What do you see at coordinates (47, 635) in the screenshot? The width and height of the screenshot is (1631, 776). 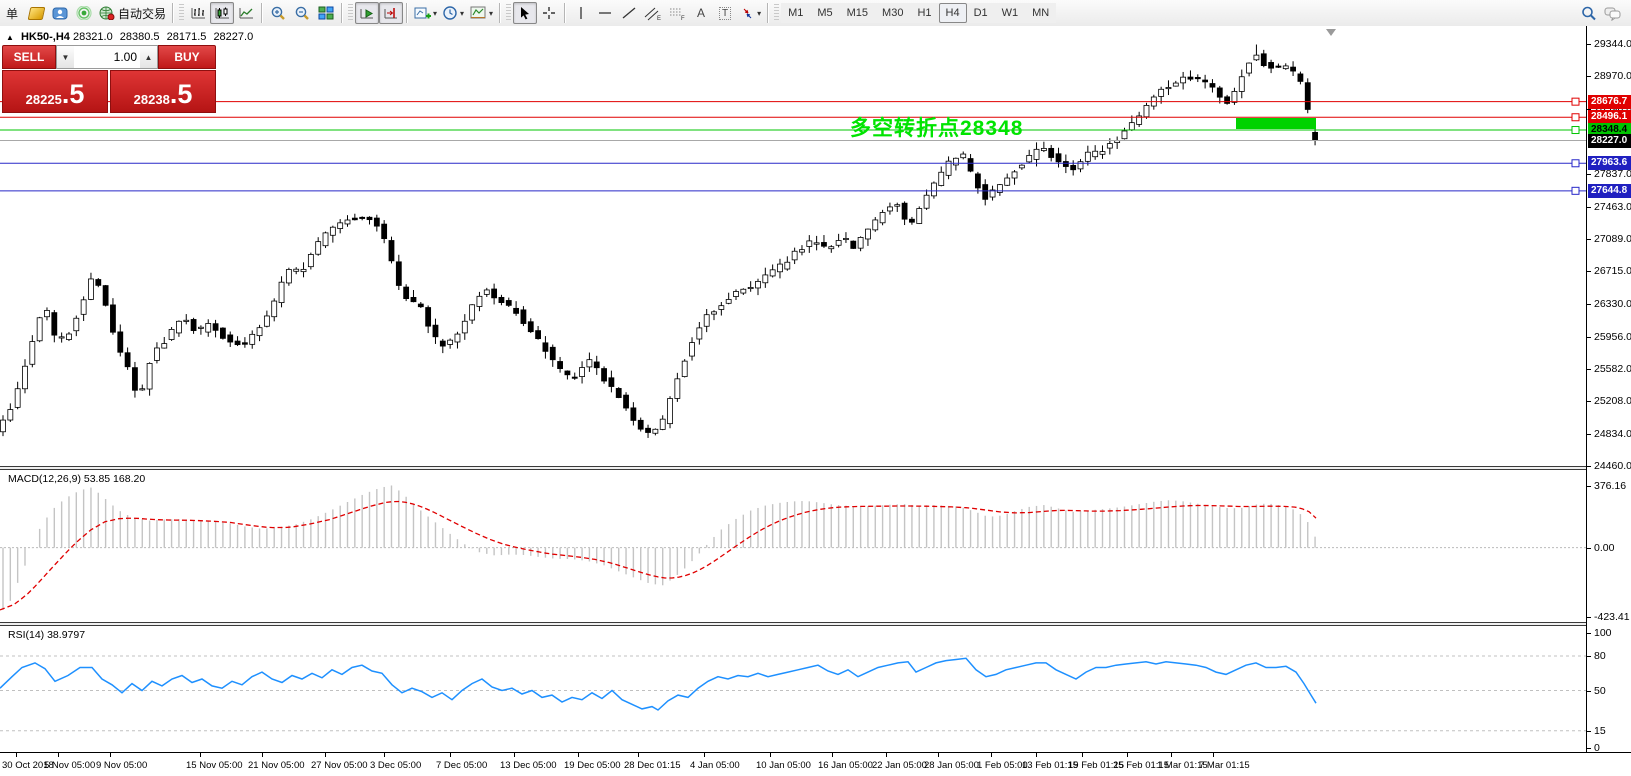 I see `rsi-label: RSI(14) 38.9797` at bounding box center [47, 635].